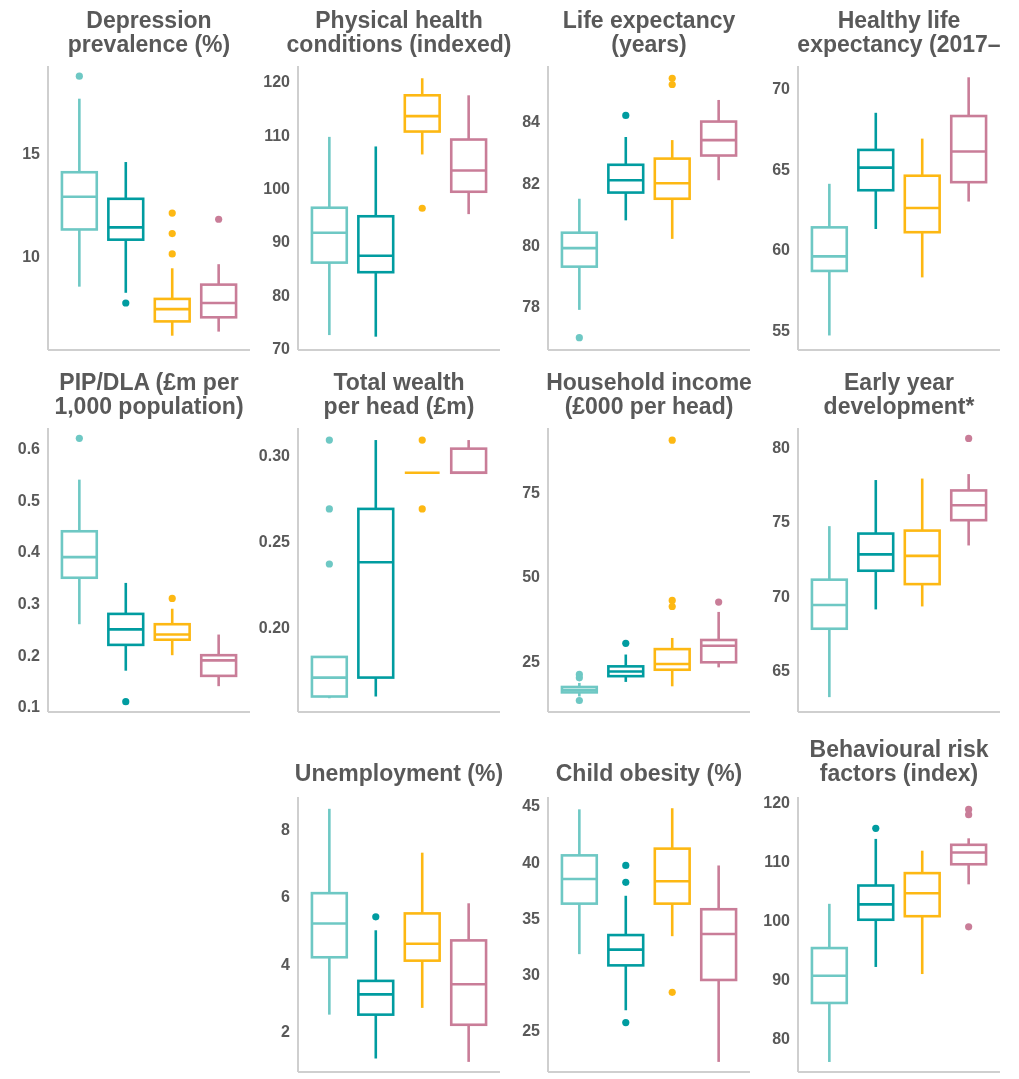 The image size is (1019, 1079). I want to click on y-tick-label: 55, so click(781, 331).